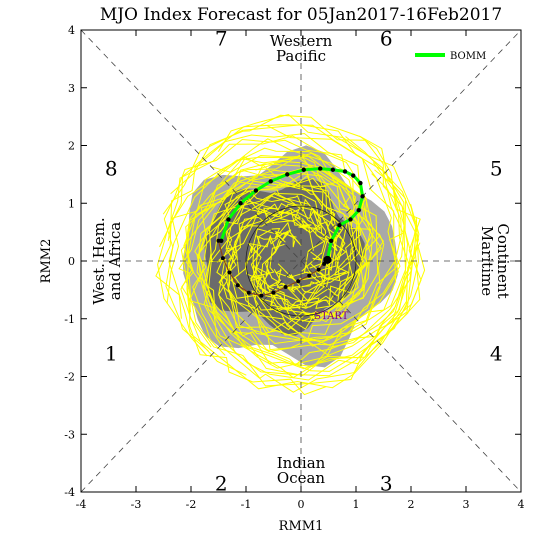  Describe the element at coordinates (191, 504) in the screenshot. I see `x-tick-label: -2` at that location.